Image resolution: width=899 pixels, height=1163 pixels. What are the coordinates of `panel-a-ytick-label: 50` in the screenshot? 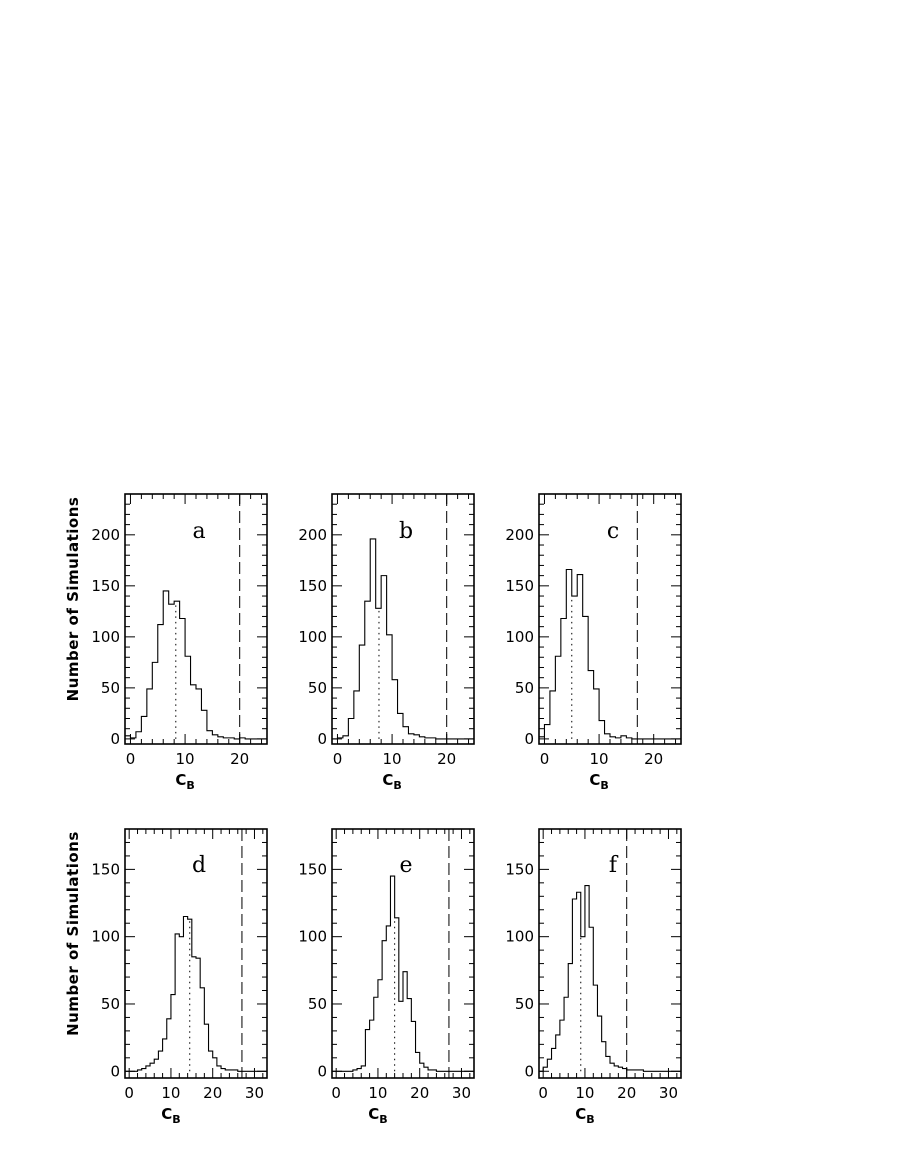 It's located at (110, 688).